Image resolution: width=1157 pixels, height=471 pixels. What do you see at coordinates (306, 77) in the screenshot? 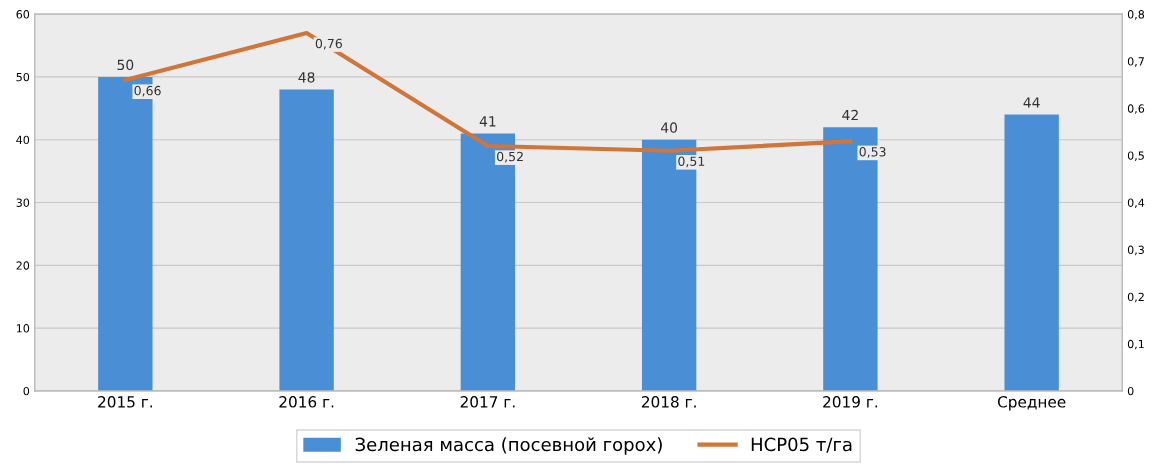
I see `data-label: 48` at bounding box center [306, 77].